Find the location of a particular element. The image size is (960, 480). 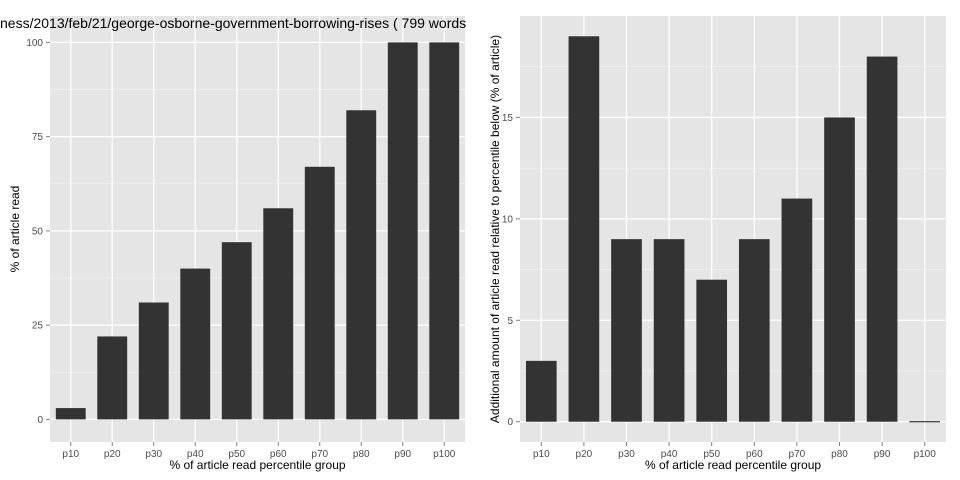

y-tick-label: 10 is located at coordinates (508, 219).